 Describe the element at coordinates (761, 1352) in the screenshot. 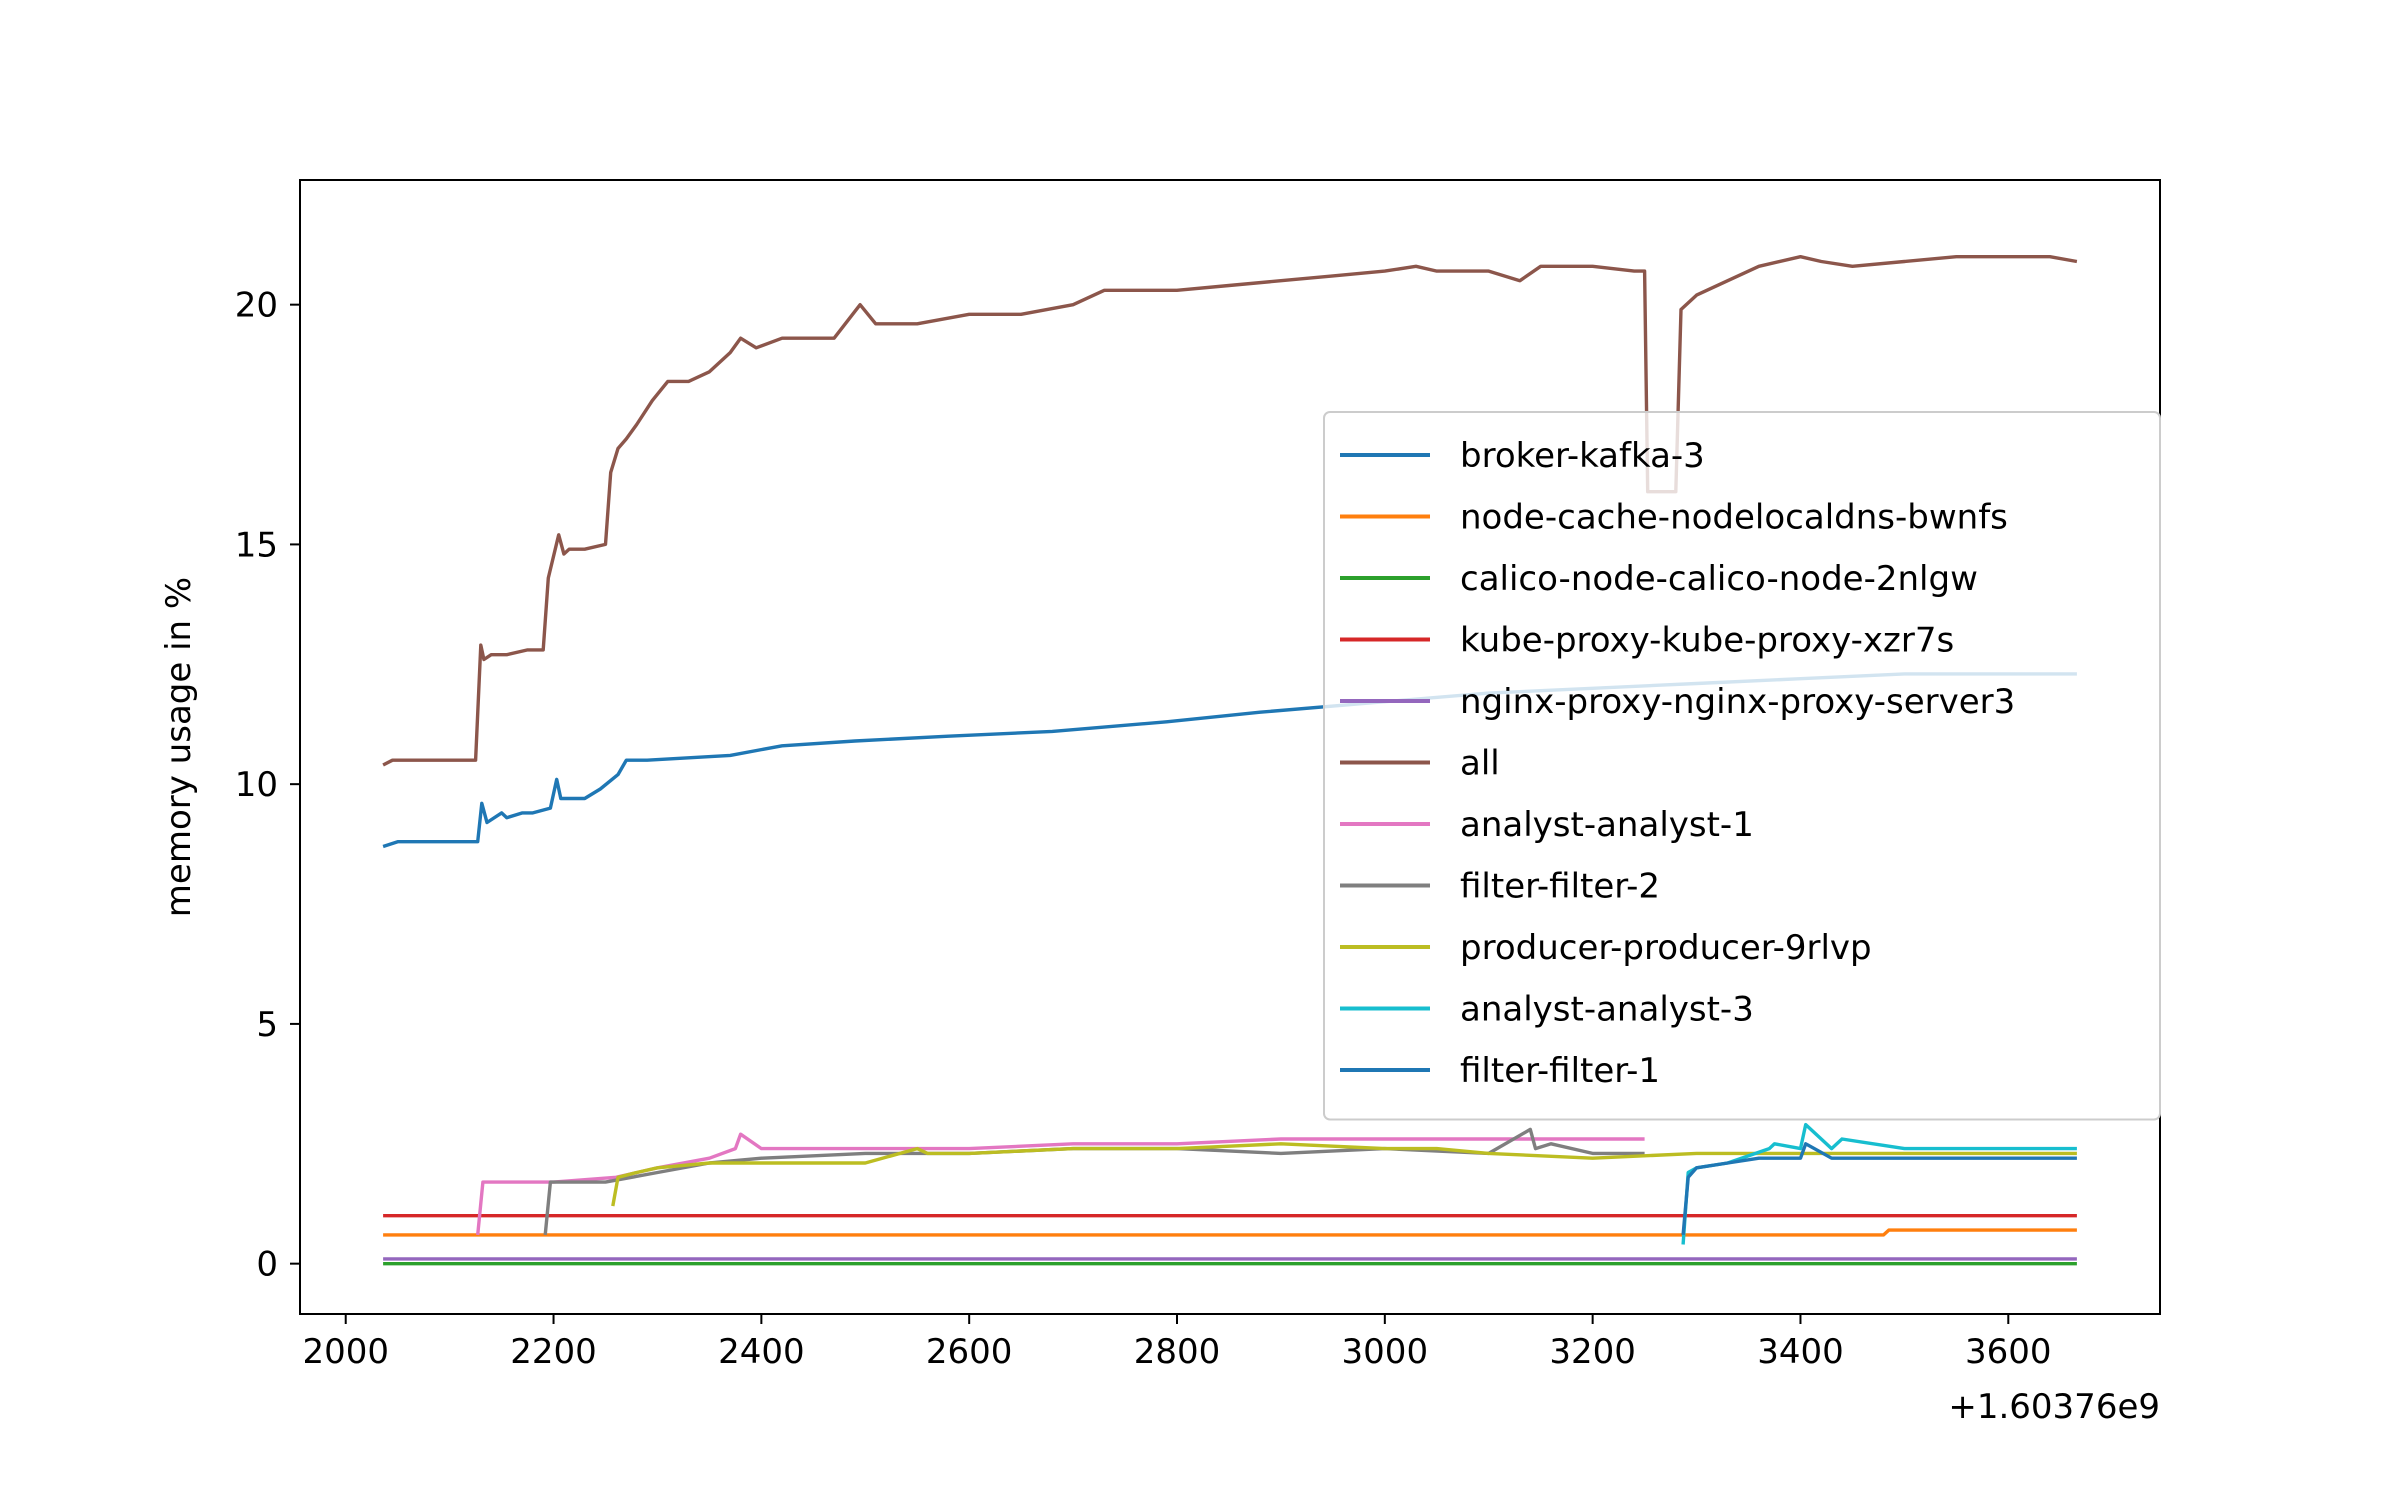

I see `x-tick-label: 2400` at that location.